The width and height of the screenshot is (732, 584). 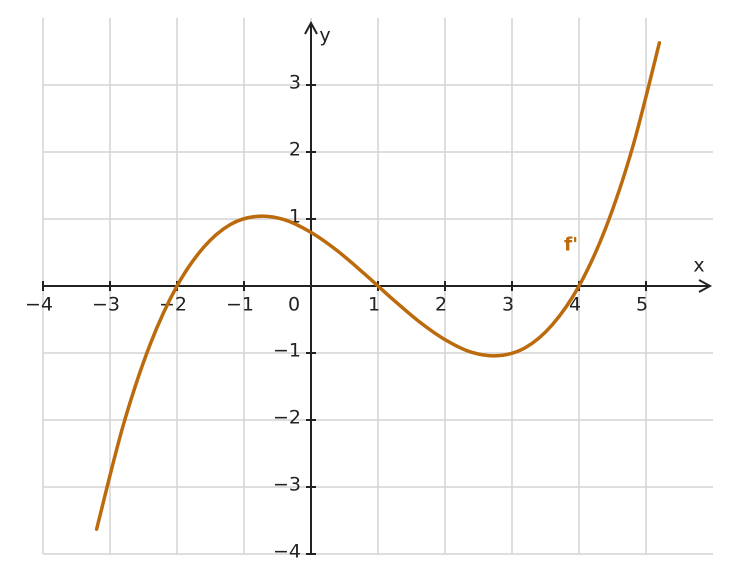 I want to click on y-axis-label: y, so click(x=324, y=36).